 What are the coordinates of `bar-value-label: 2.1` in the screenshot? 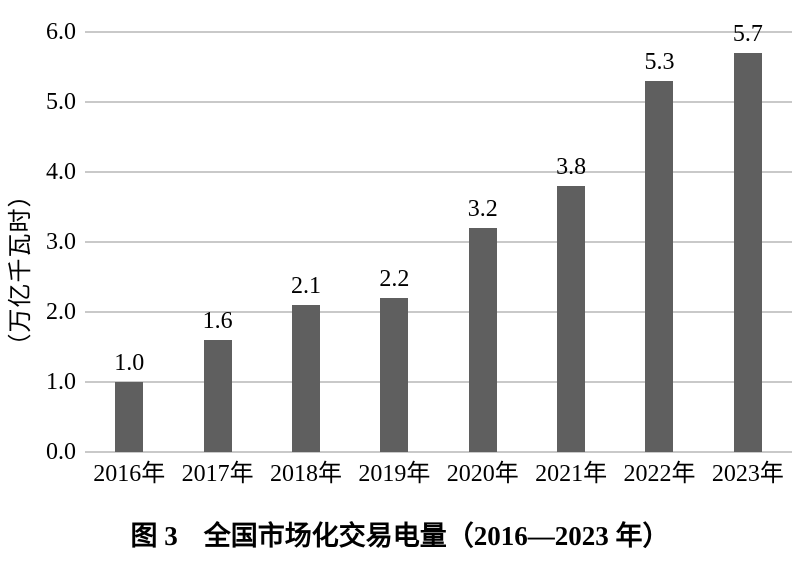 It's located at (305, 286).